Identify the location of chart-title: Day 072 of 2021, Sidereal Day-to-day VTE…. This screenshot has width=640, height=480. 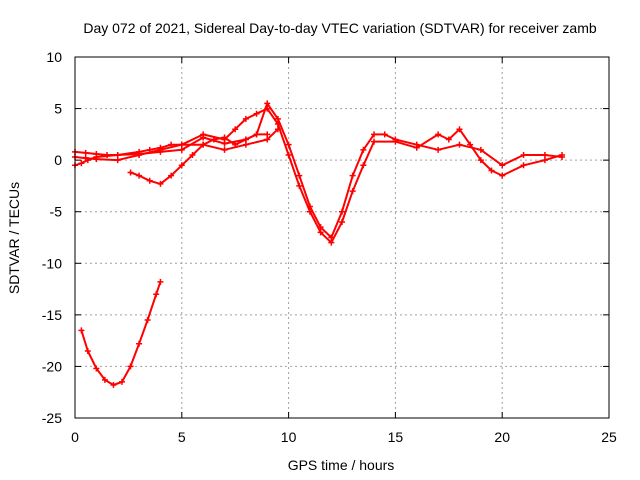
(339, 28).